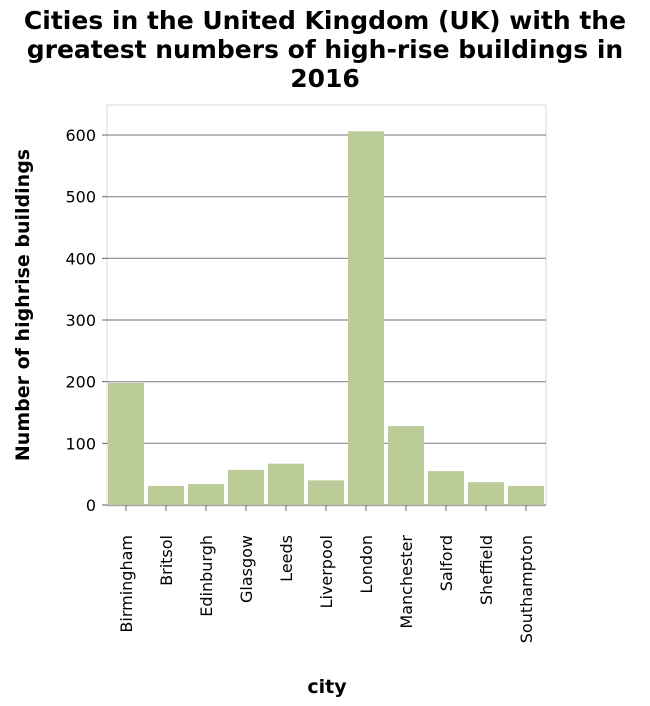 This screenshot has height=706, width=650. I want to click on y-tick-label: 600, so click(80, 135).